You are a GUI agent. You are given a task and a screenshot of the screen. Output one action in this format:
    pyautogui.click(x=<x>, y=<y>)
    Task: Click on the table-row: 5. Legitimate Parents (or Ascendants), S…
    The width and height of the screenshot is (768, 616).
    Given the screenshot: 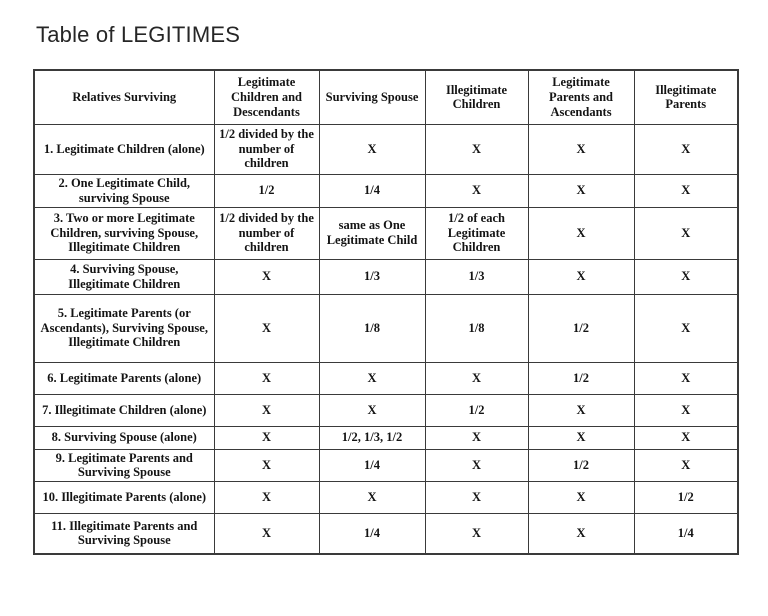 What is the action you would take?
    pyautogui.click(x=386, y=328)
    